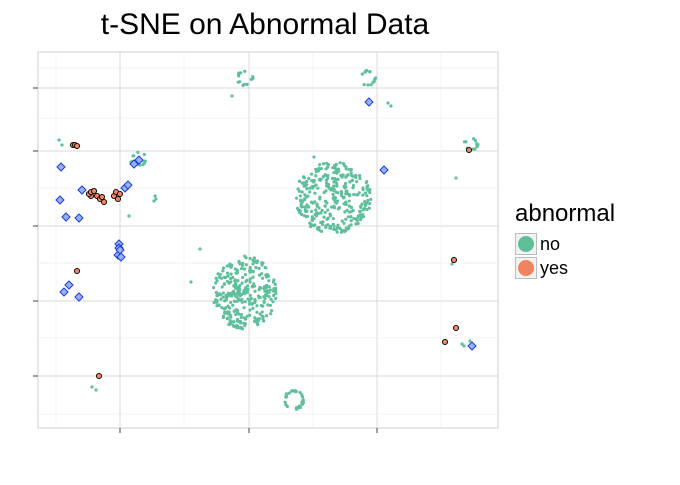 The height and width of the screenshot is (485, 680). I want to click on legend: abnormal no yes, so click(565, 240).